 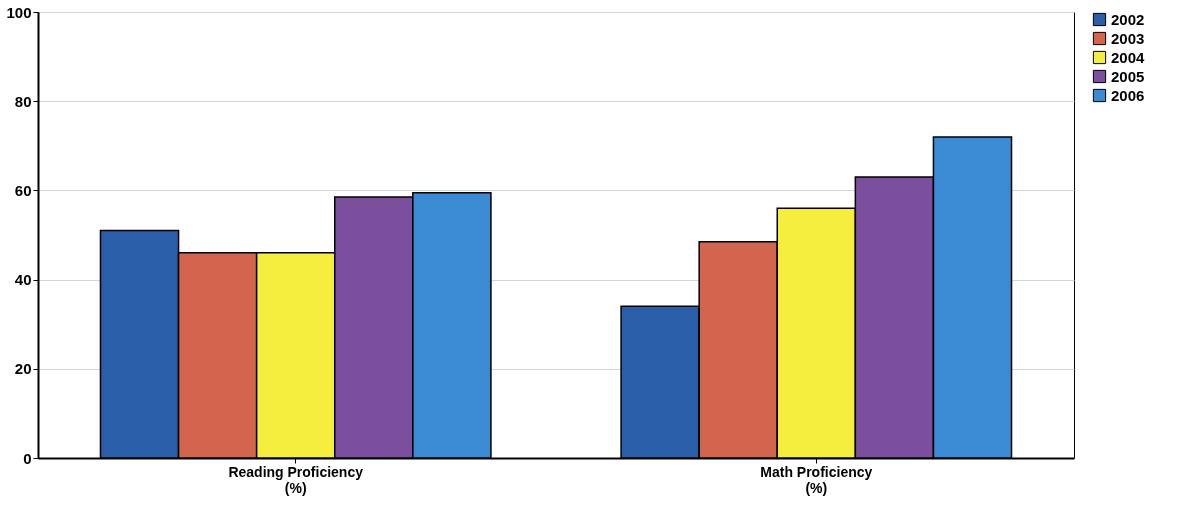 What do you see at coordinates (23, 280) in the screenshot?
I see `y-tick-label: 40` at bounding box center [23, 280].